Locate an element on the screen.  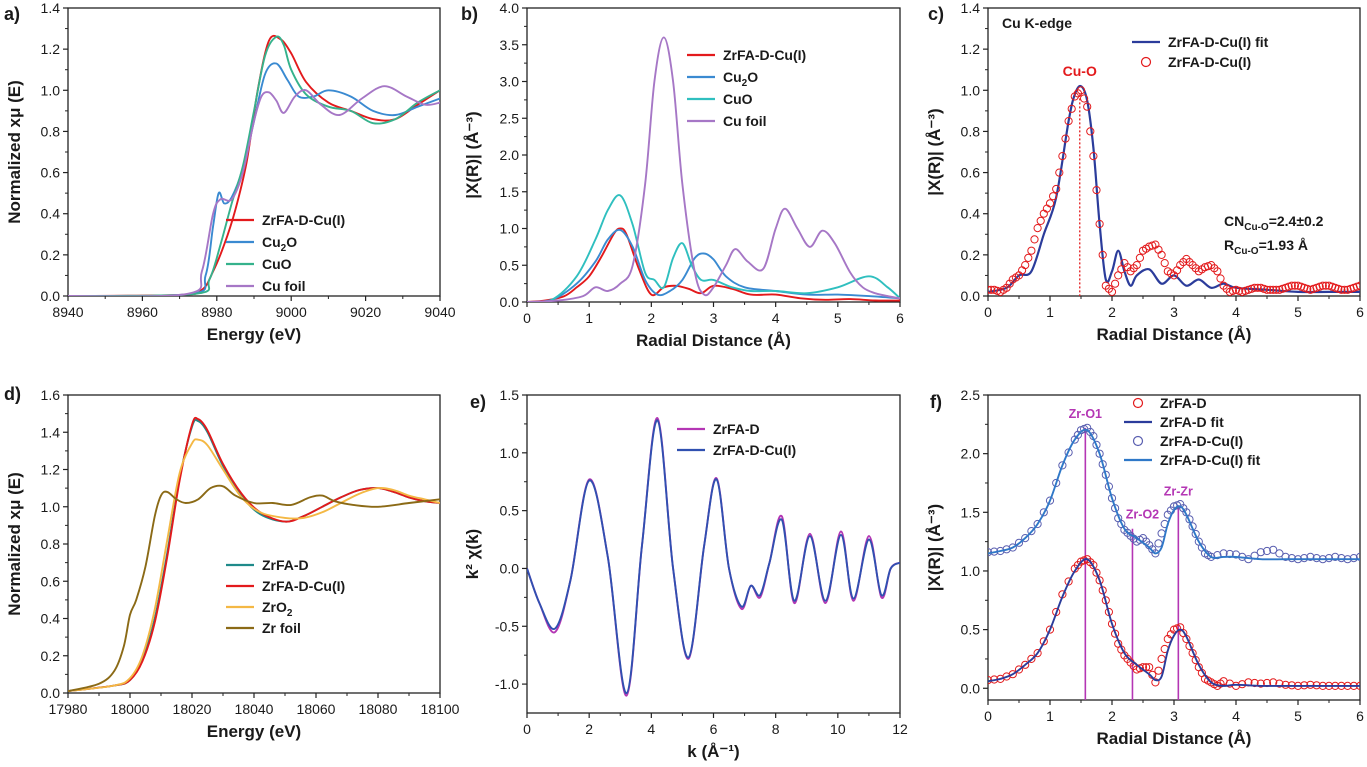
x-tick-label: 8940 is located at coordinates (67, 312).